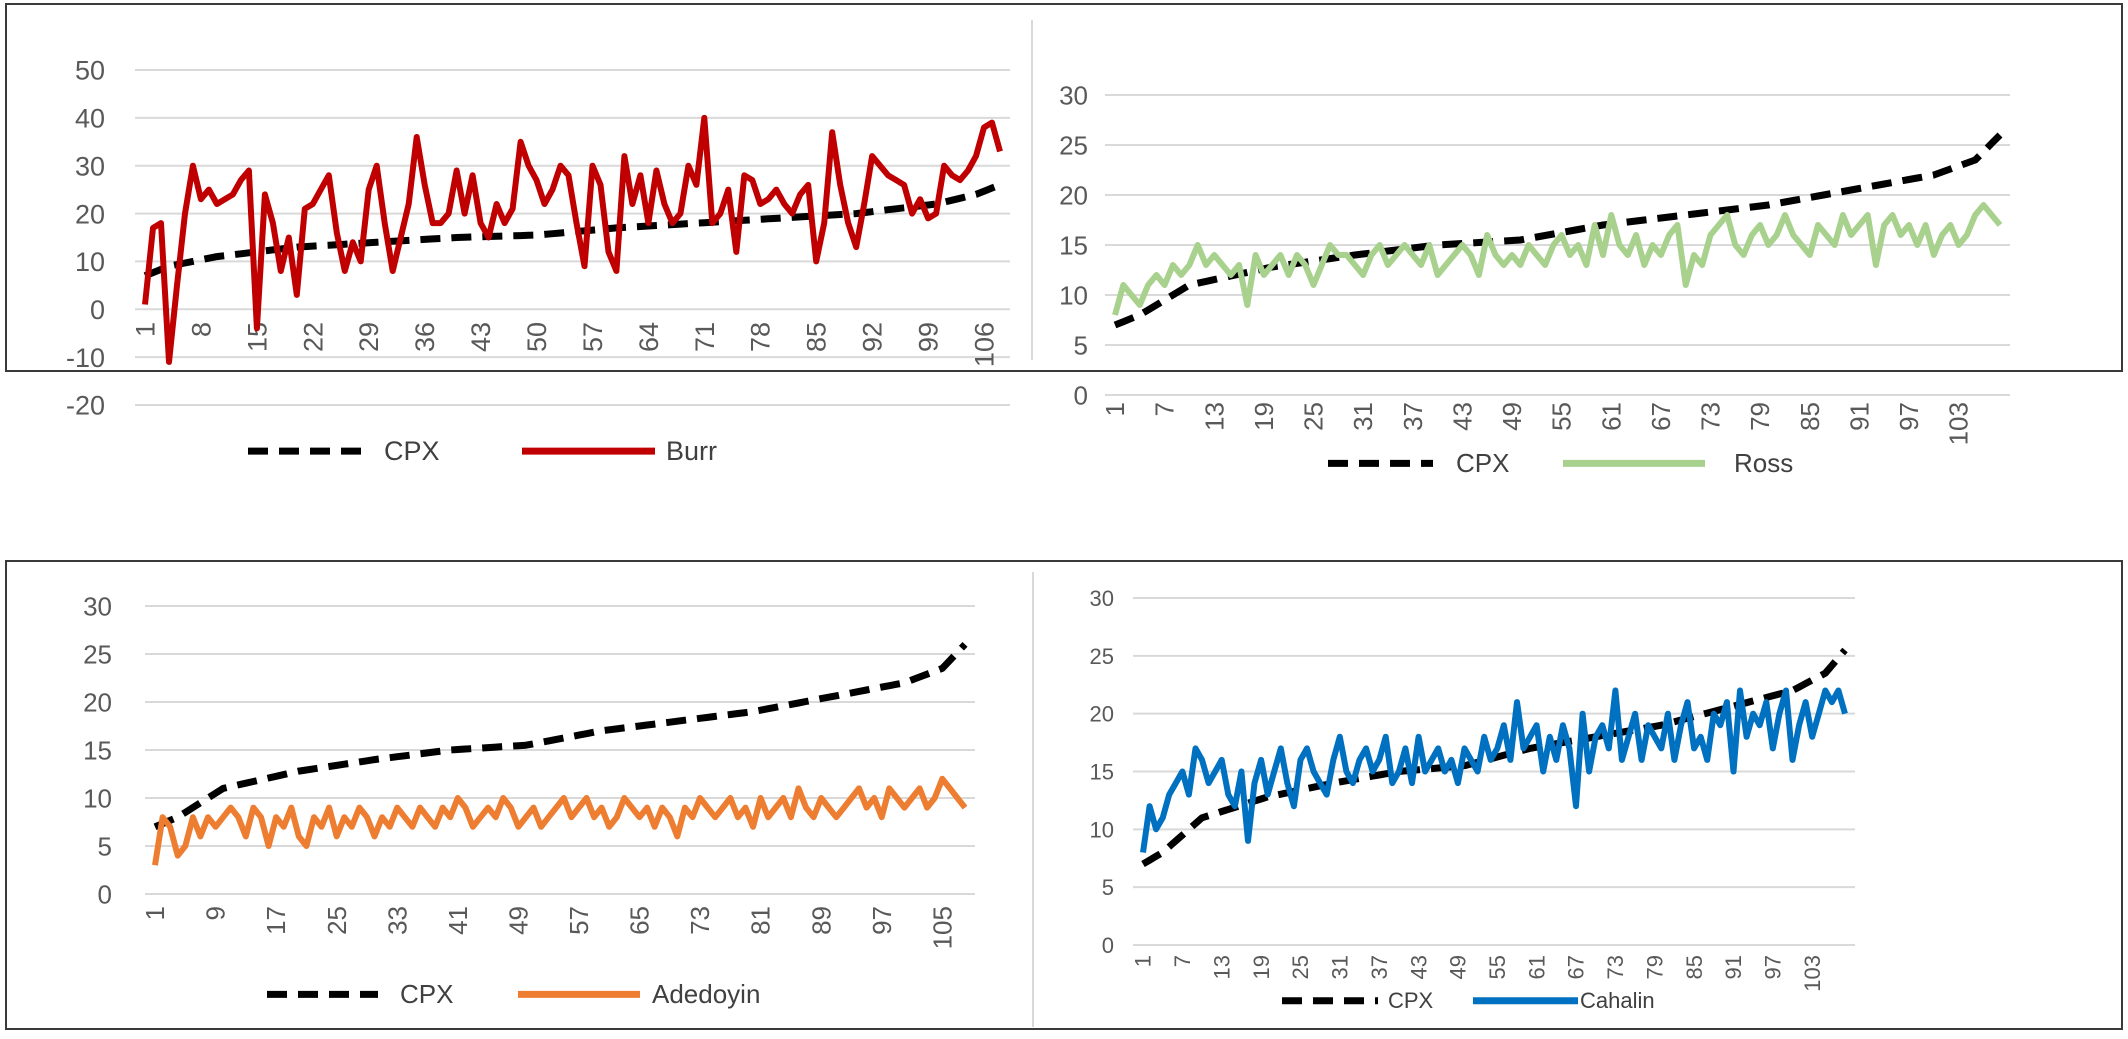  I want to click on series-line-adedoyin, so click(560, 820).